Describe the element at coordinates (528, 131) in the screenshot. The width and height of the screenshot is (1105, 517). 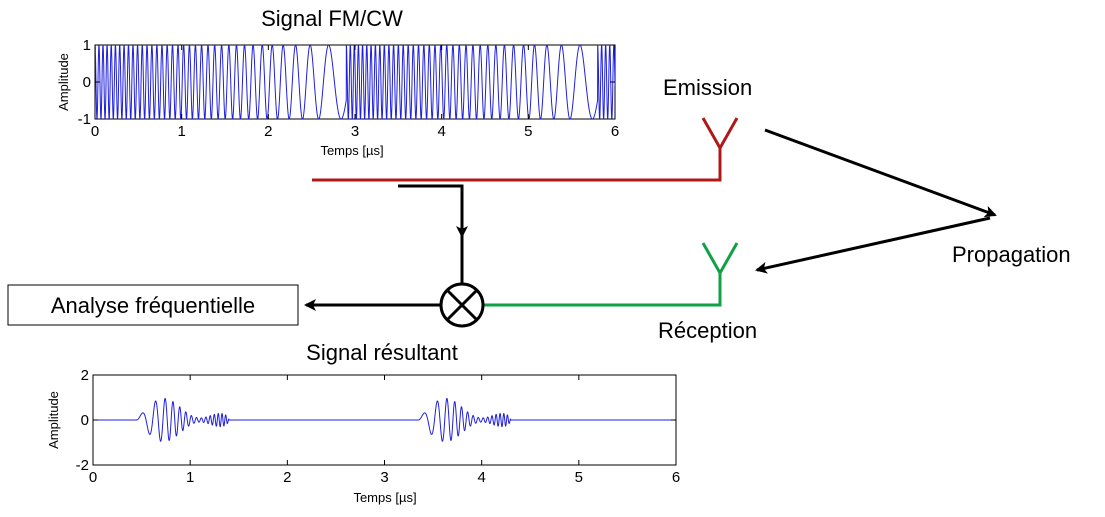
I see `fmcw-x-tick-label: 5` at that location.